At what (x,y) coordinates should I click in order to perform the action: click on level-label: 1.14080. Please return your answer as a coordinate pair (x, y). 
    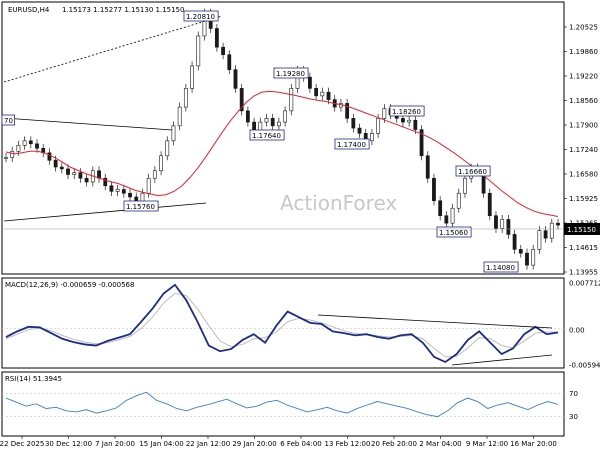
    Looking at the image, I should click on (500, 268).